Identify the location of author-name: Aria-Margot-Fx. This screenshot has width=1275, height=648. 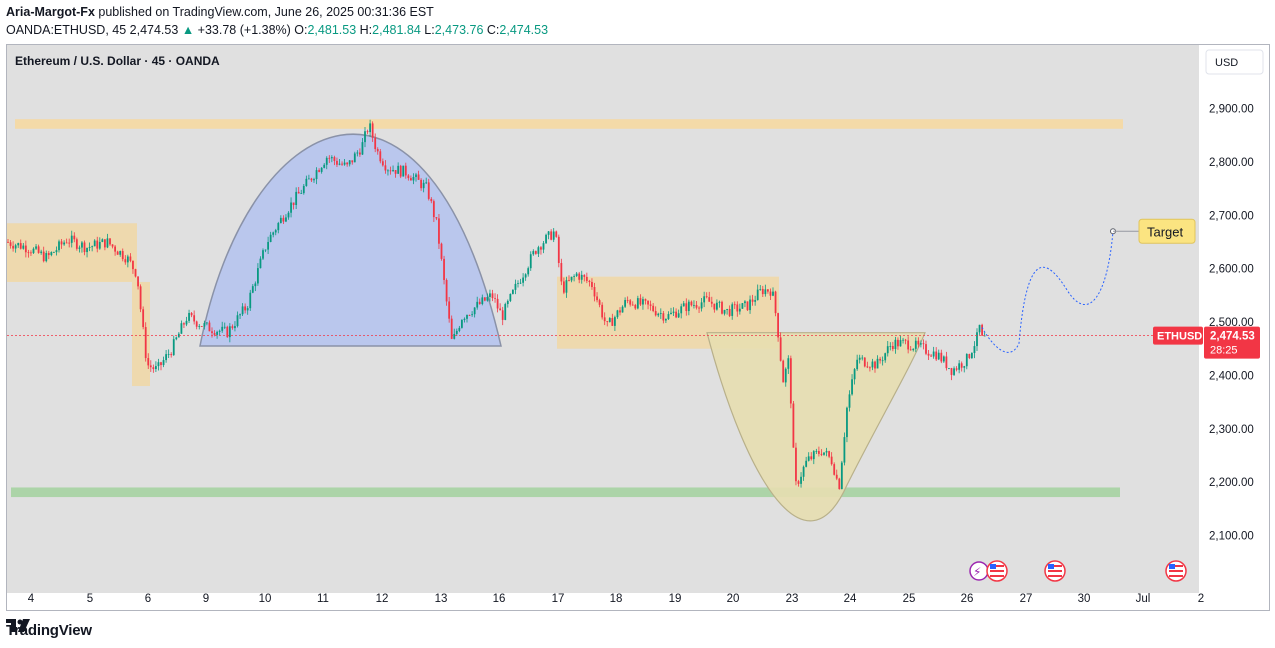
(50, 12).